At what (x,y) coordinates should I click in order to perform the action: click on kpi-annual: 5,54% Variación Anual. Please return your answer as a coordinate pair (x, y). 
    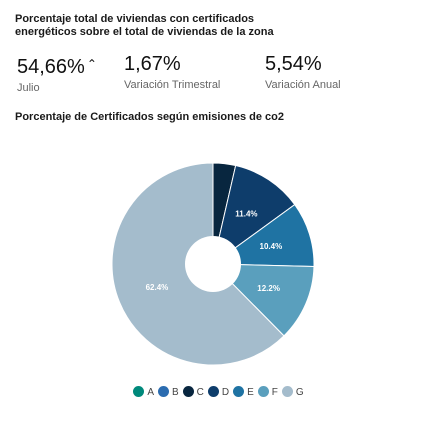
    Looking at the image, I should click on (303, 71).